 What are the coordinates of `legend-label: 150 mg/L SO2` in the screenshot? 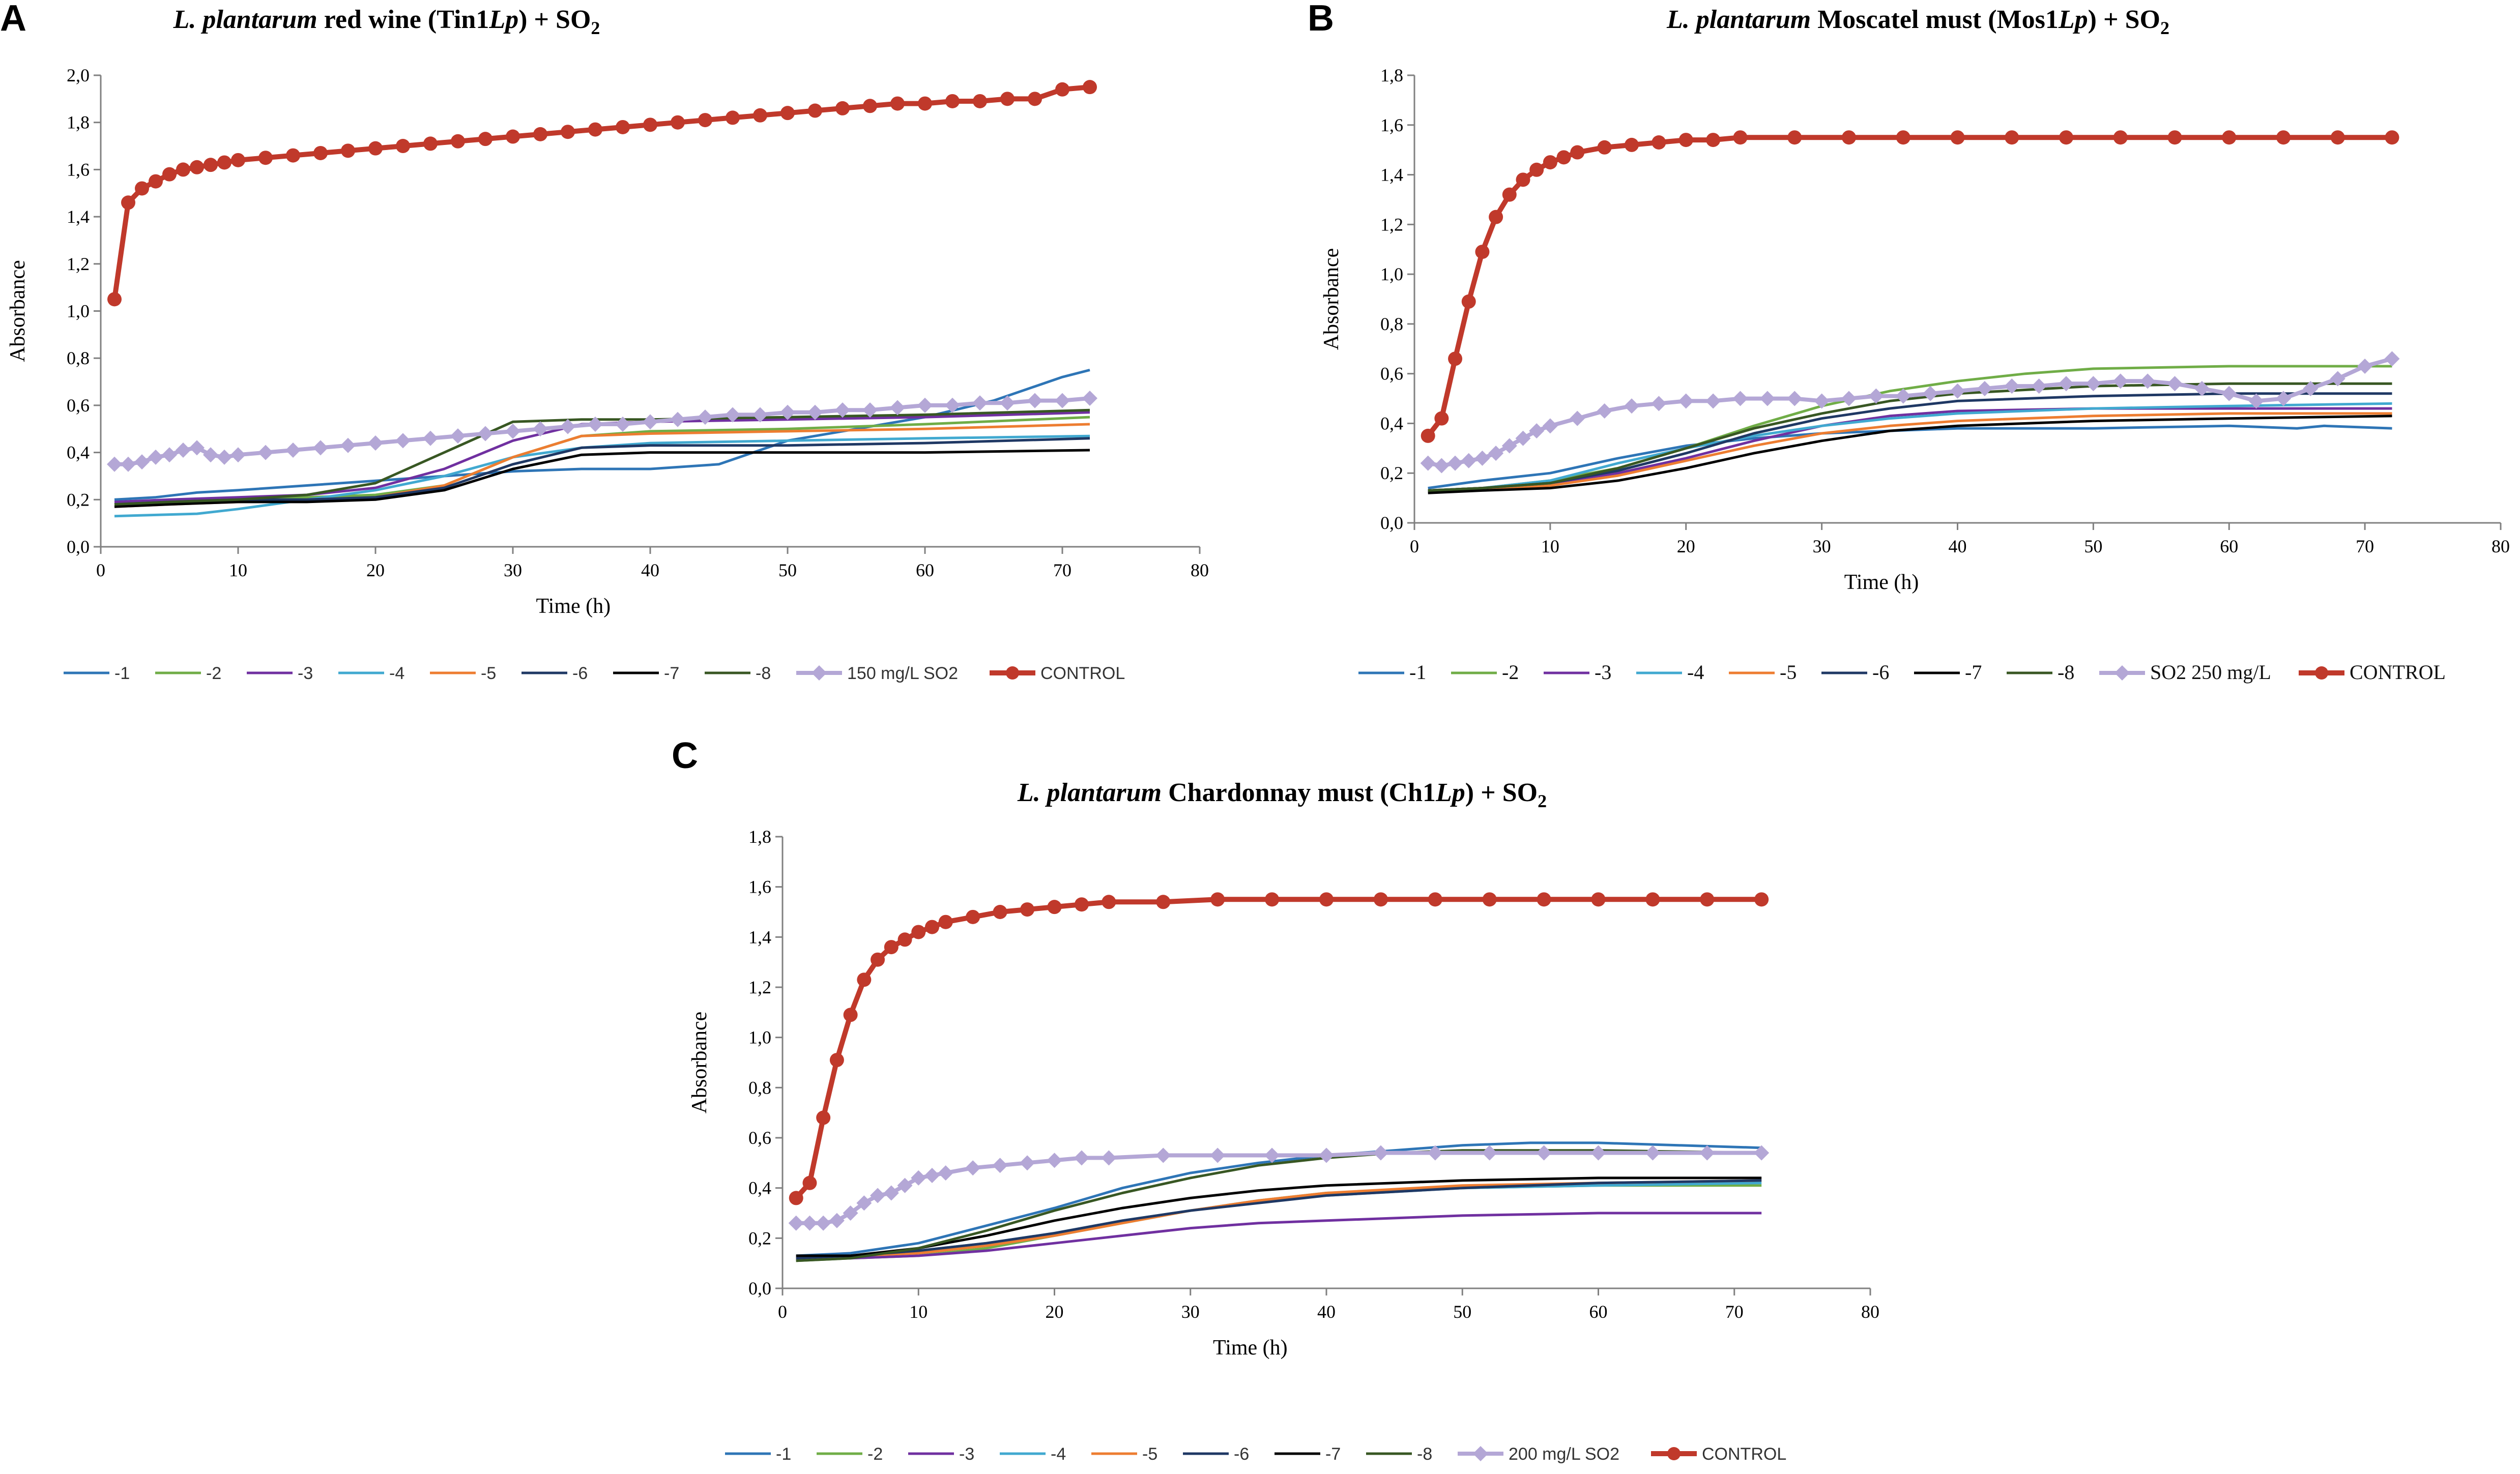 It's located at (903, 673).